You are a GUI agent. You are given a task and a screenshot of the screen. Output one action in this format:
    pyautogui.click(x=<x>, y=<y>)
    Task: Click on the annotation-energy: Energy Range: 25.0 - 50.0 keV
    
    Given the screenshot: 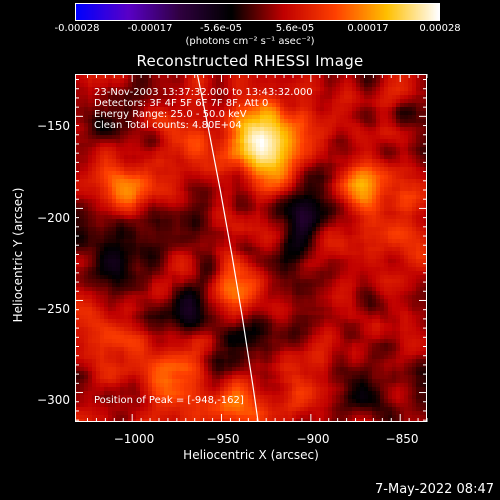 What is the action you would take?
    pyautogui.click(x=170, y=114)
    